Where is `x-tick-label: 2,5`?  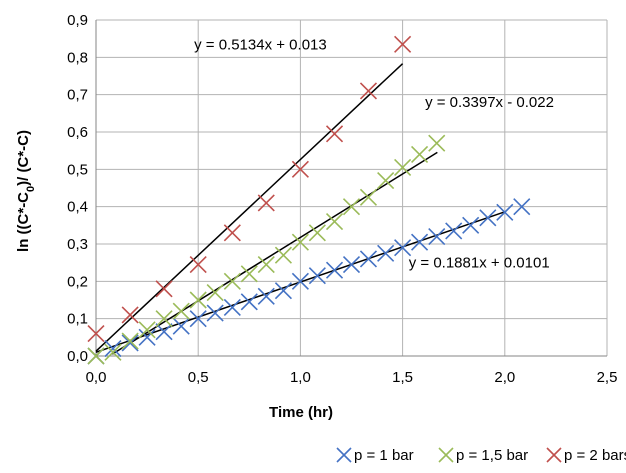 x-tick-label: 2,5 is located at coordinates (607, 377).